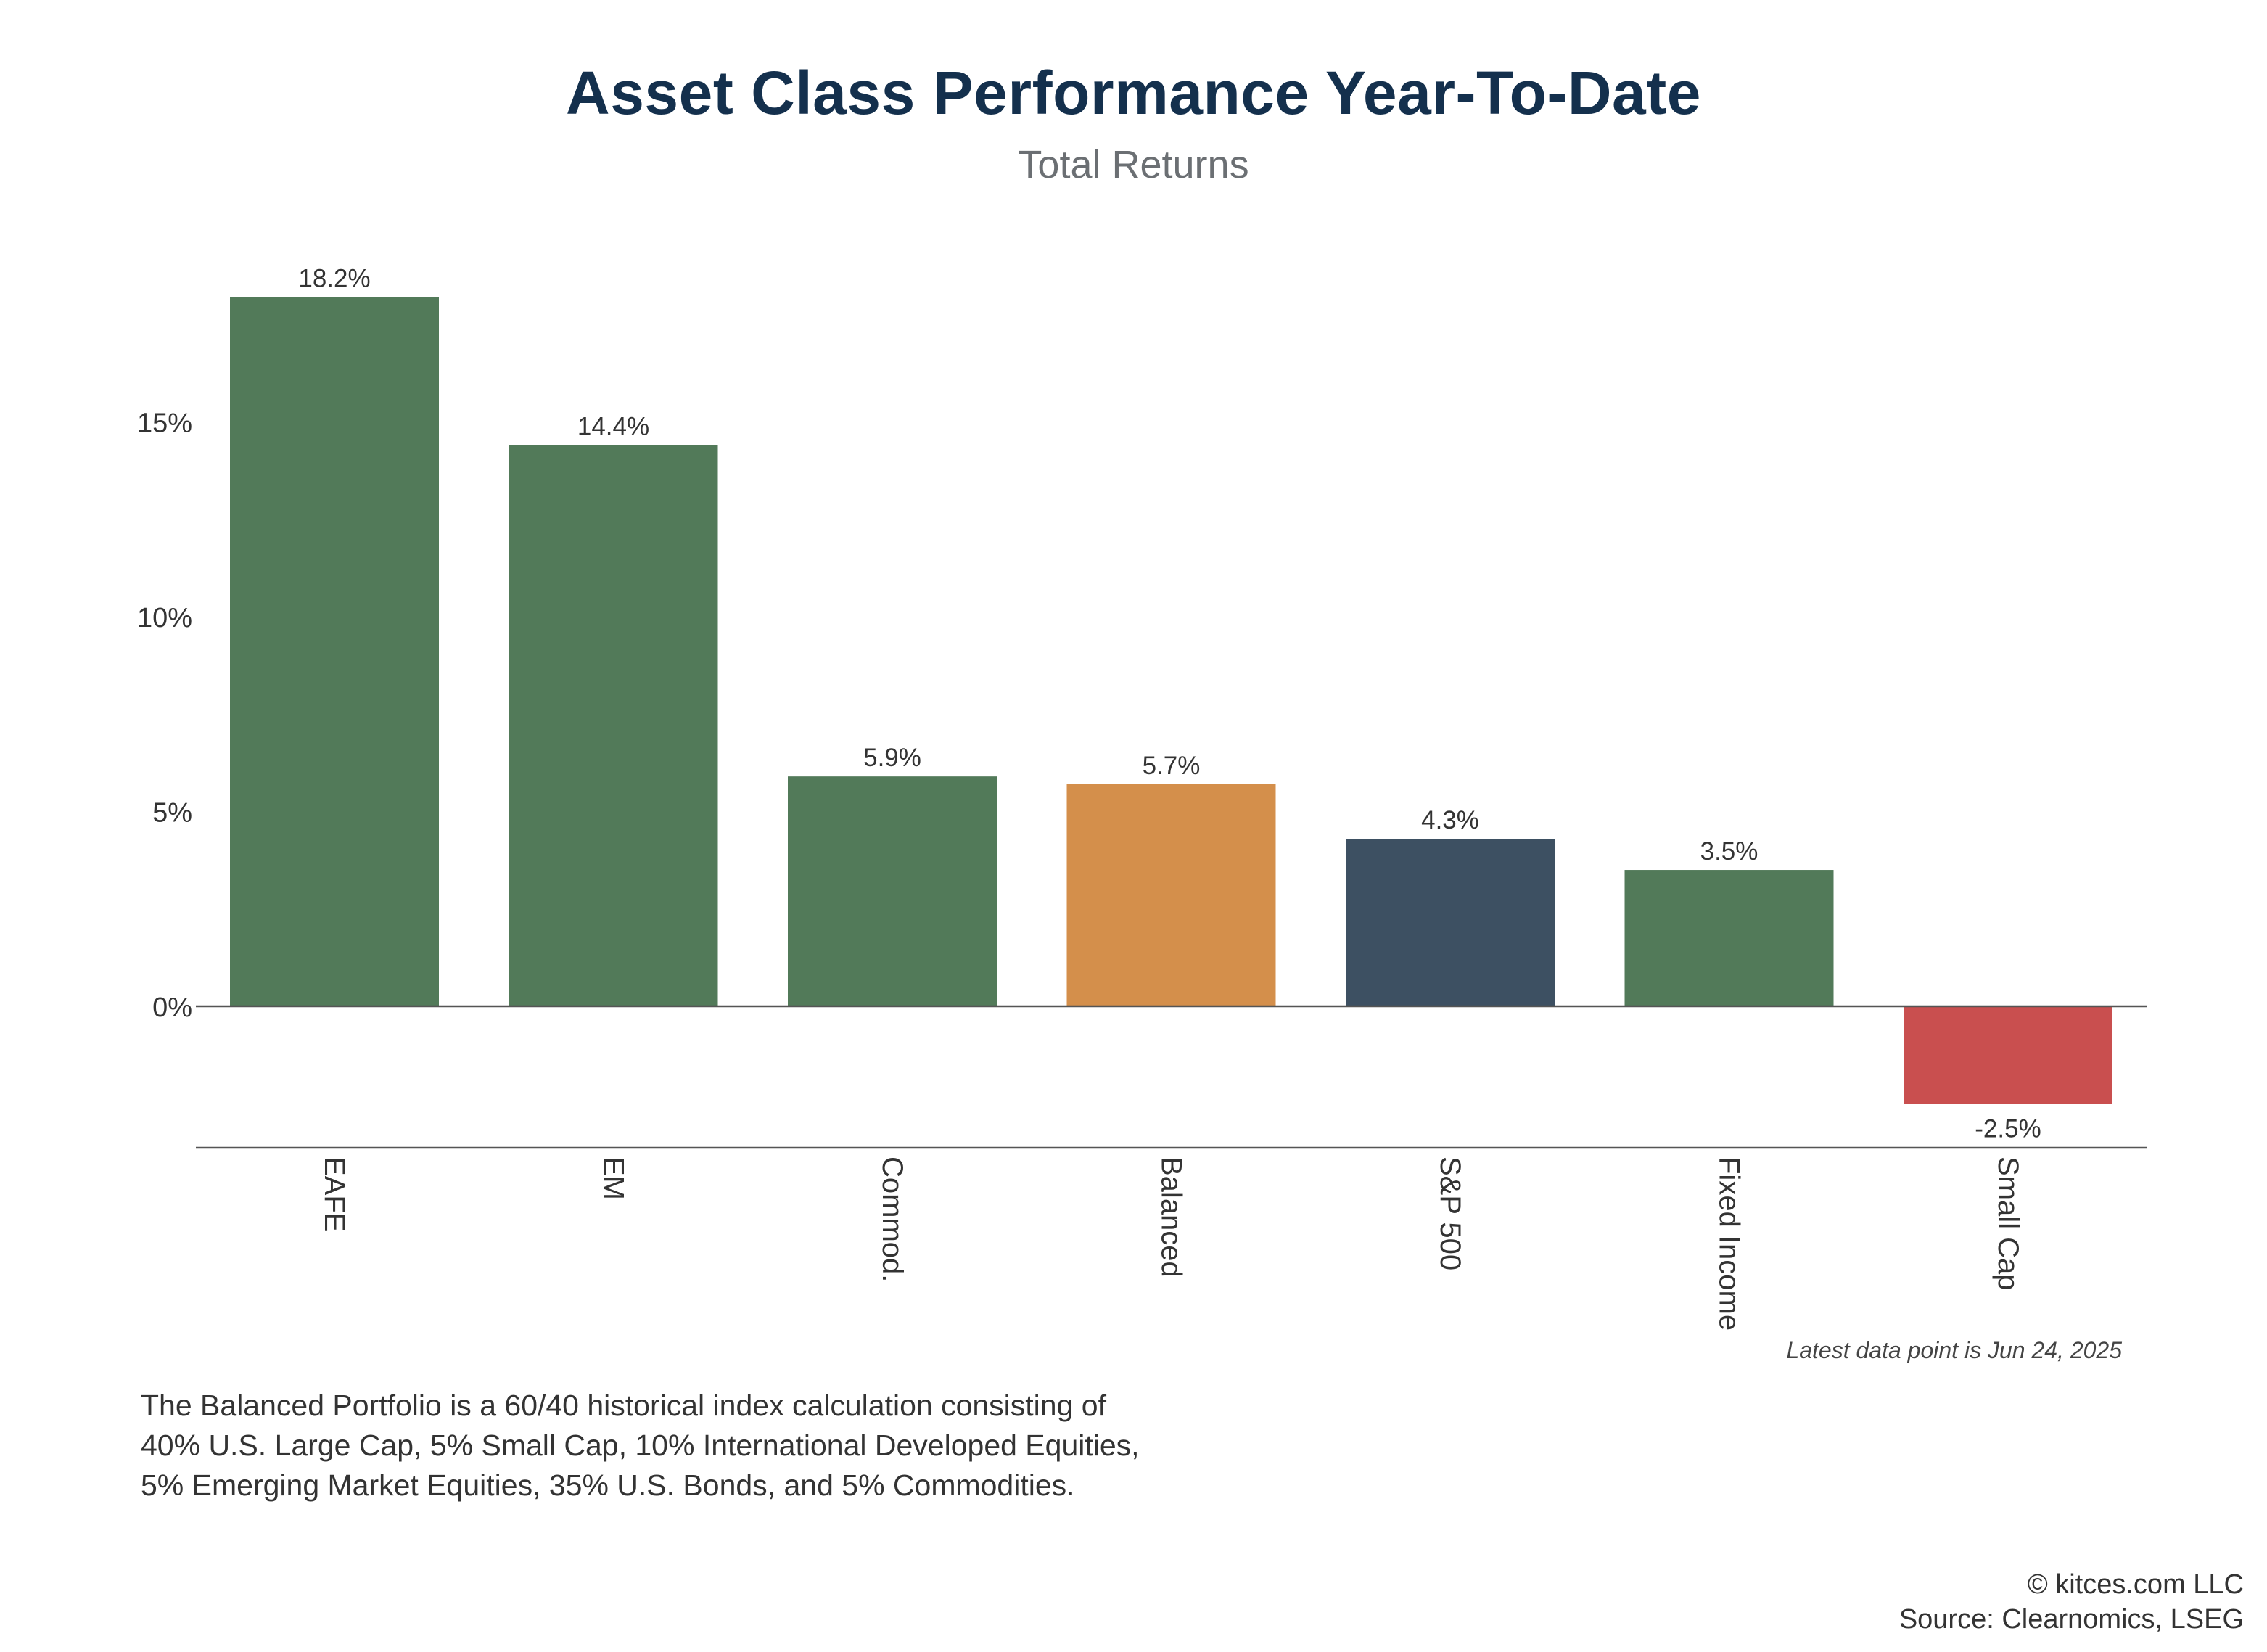 The height and width of the screenshot is (1652, 2267). Describe the element at coordinates (2135, 1584) in the screenshot. I see `copyright-text: © kitces.com LLC` at that location.